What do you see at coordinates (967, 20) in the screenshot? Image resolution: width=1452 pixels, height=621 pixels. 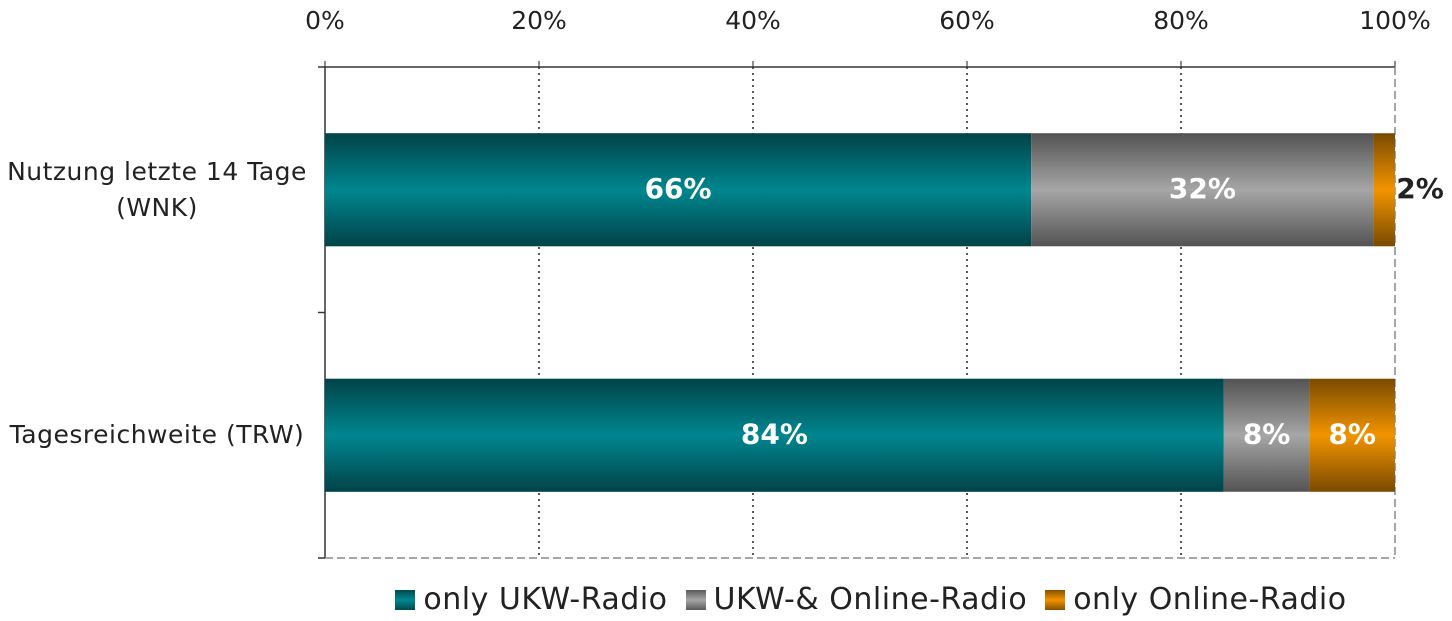 I see `x-tick-label: 60%` at bounding box center [967, 20].